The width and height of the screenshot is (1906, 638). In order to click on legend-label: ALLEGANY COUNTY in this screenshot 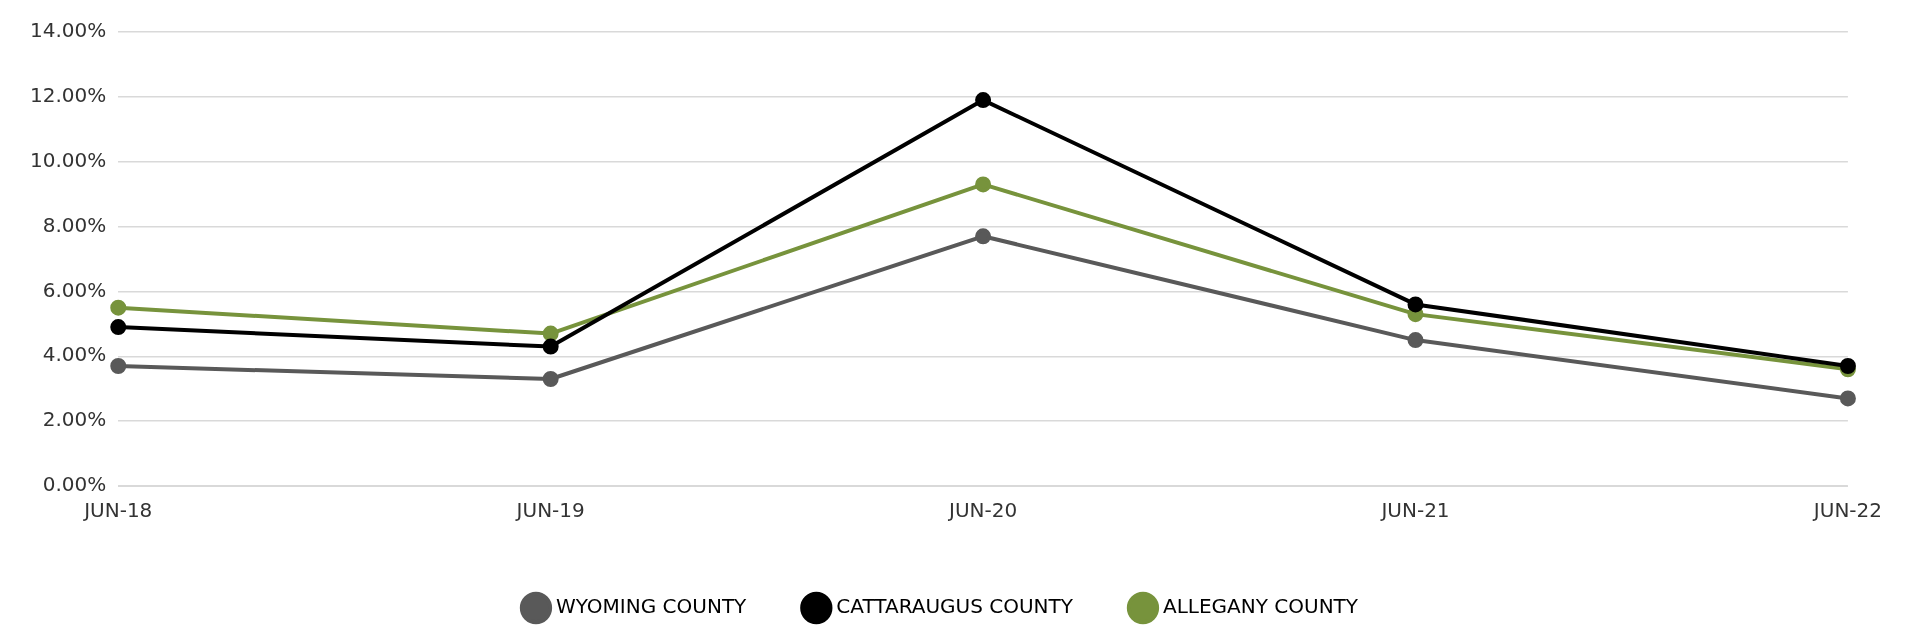, I will do `click(1260, 606)`.